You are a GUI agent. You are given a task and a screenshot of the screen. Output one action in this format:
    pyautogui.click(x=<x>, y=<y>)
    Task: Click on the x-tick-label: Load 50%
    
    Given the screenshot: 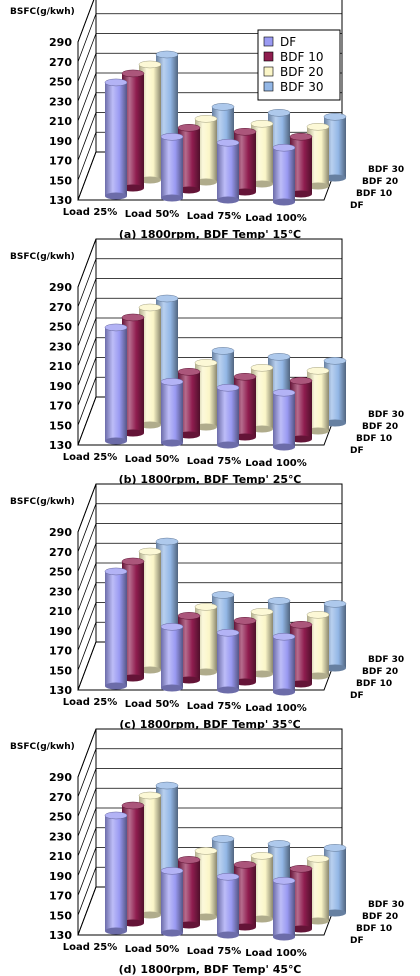 What is the action you would take?
    pyautogui.click(x=152, y=459)
    